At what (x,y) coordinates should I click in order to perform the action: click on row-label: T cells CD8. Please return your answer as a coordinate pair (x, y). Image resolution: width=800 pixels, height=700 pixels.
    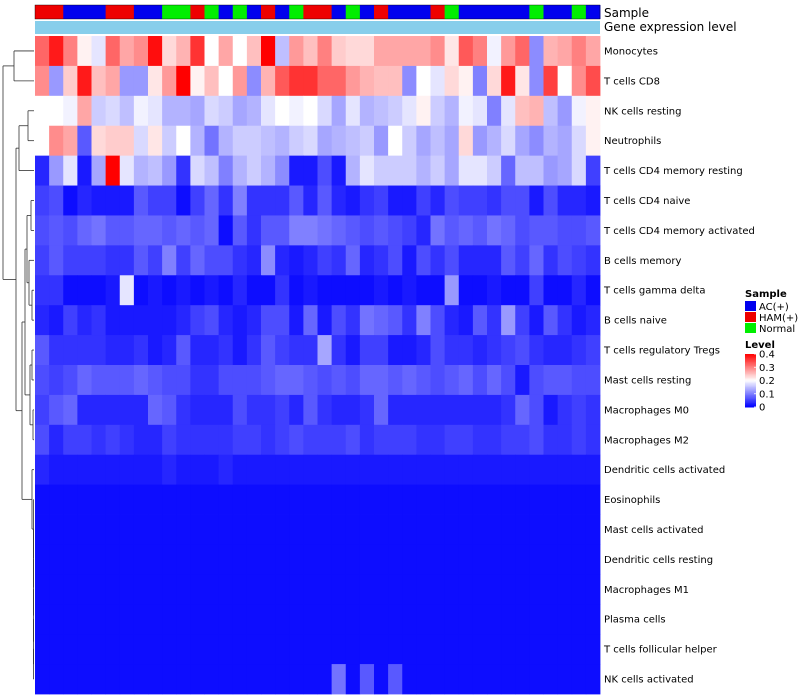
    Looking at the image, I should click on (631, 81).